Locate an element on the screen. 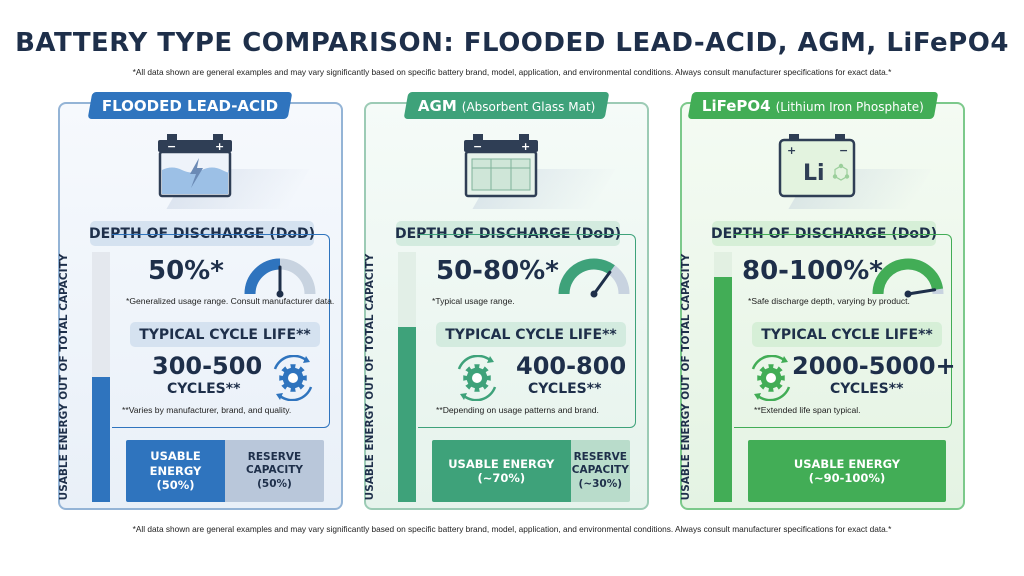 This screenshot has width=1024, height=576. dod-value: 50-80%* is located at coordinates (497, 271).